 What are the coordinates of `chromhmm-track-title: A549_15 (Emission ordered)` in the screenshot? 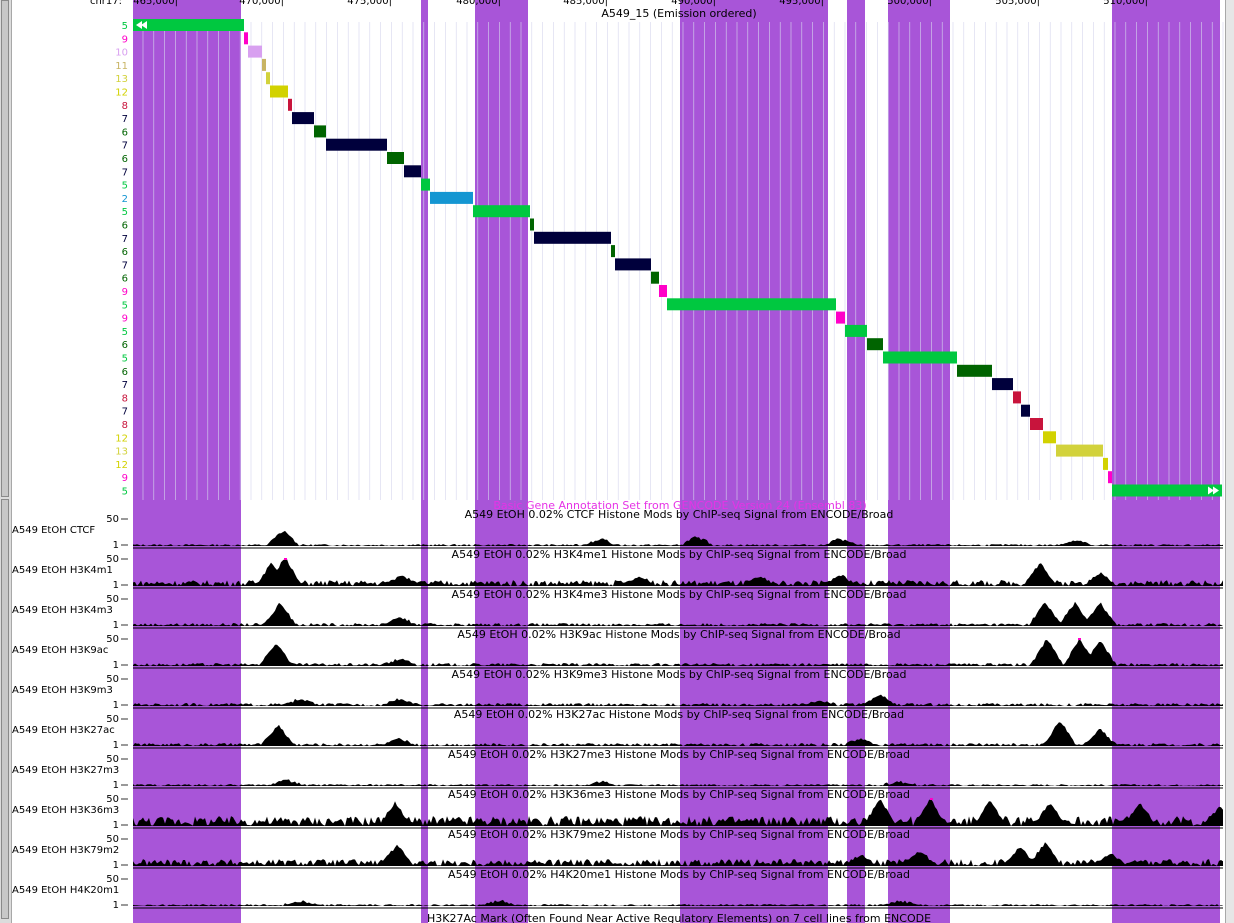 It's located at (678, 13).